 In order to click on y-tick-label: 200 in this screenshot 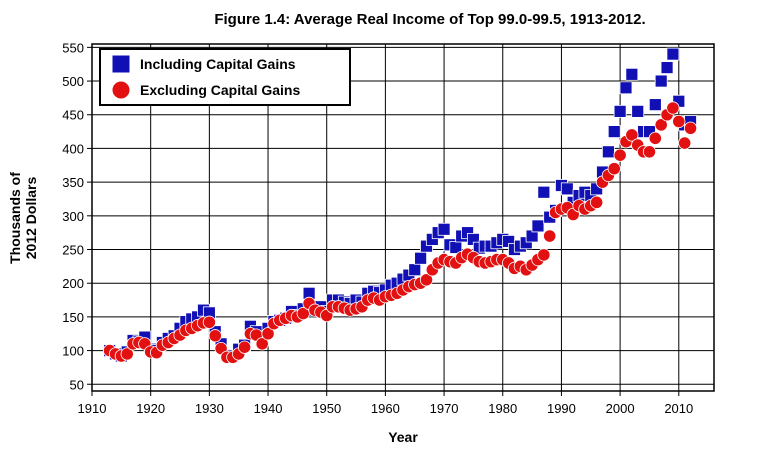, I will do `click(73, 283)`.